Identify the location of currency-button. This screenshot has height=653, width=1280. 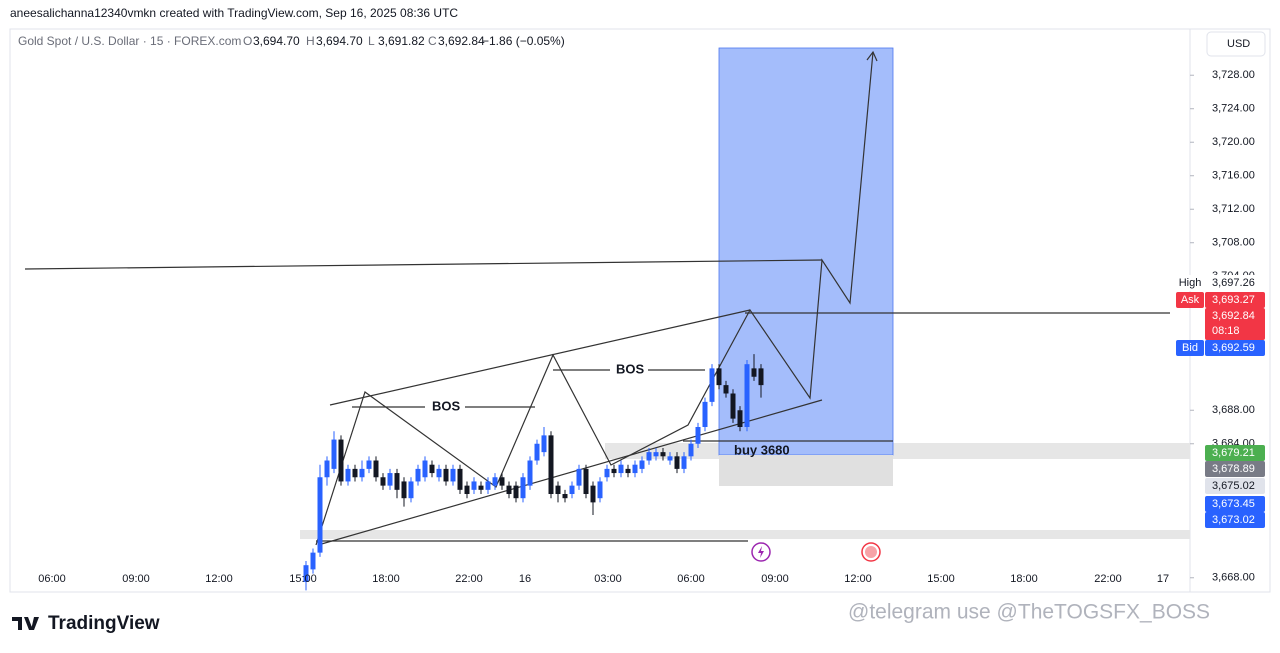
(1236, 44).